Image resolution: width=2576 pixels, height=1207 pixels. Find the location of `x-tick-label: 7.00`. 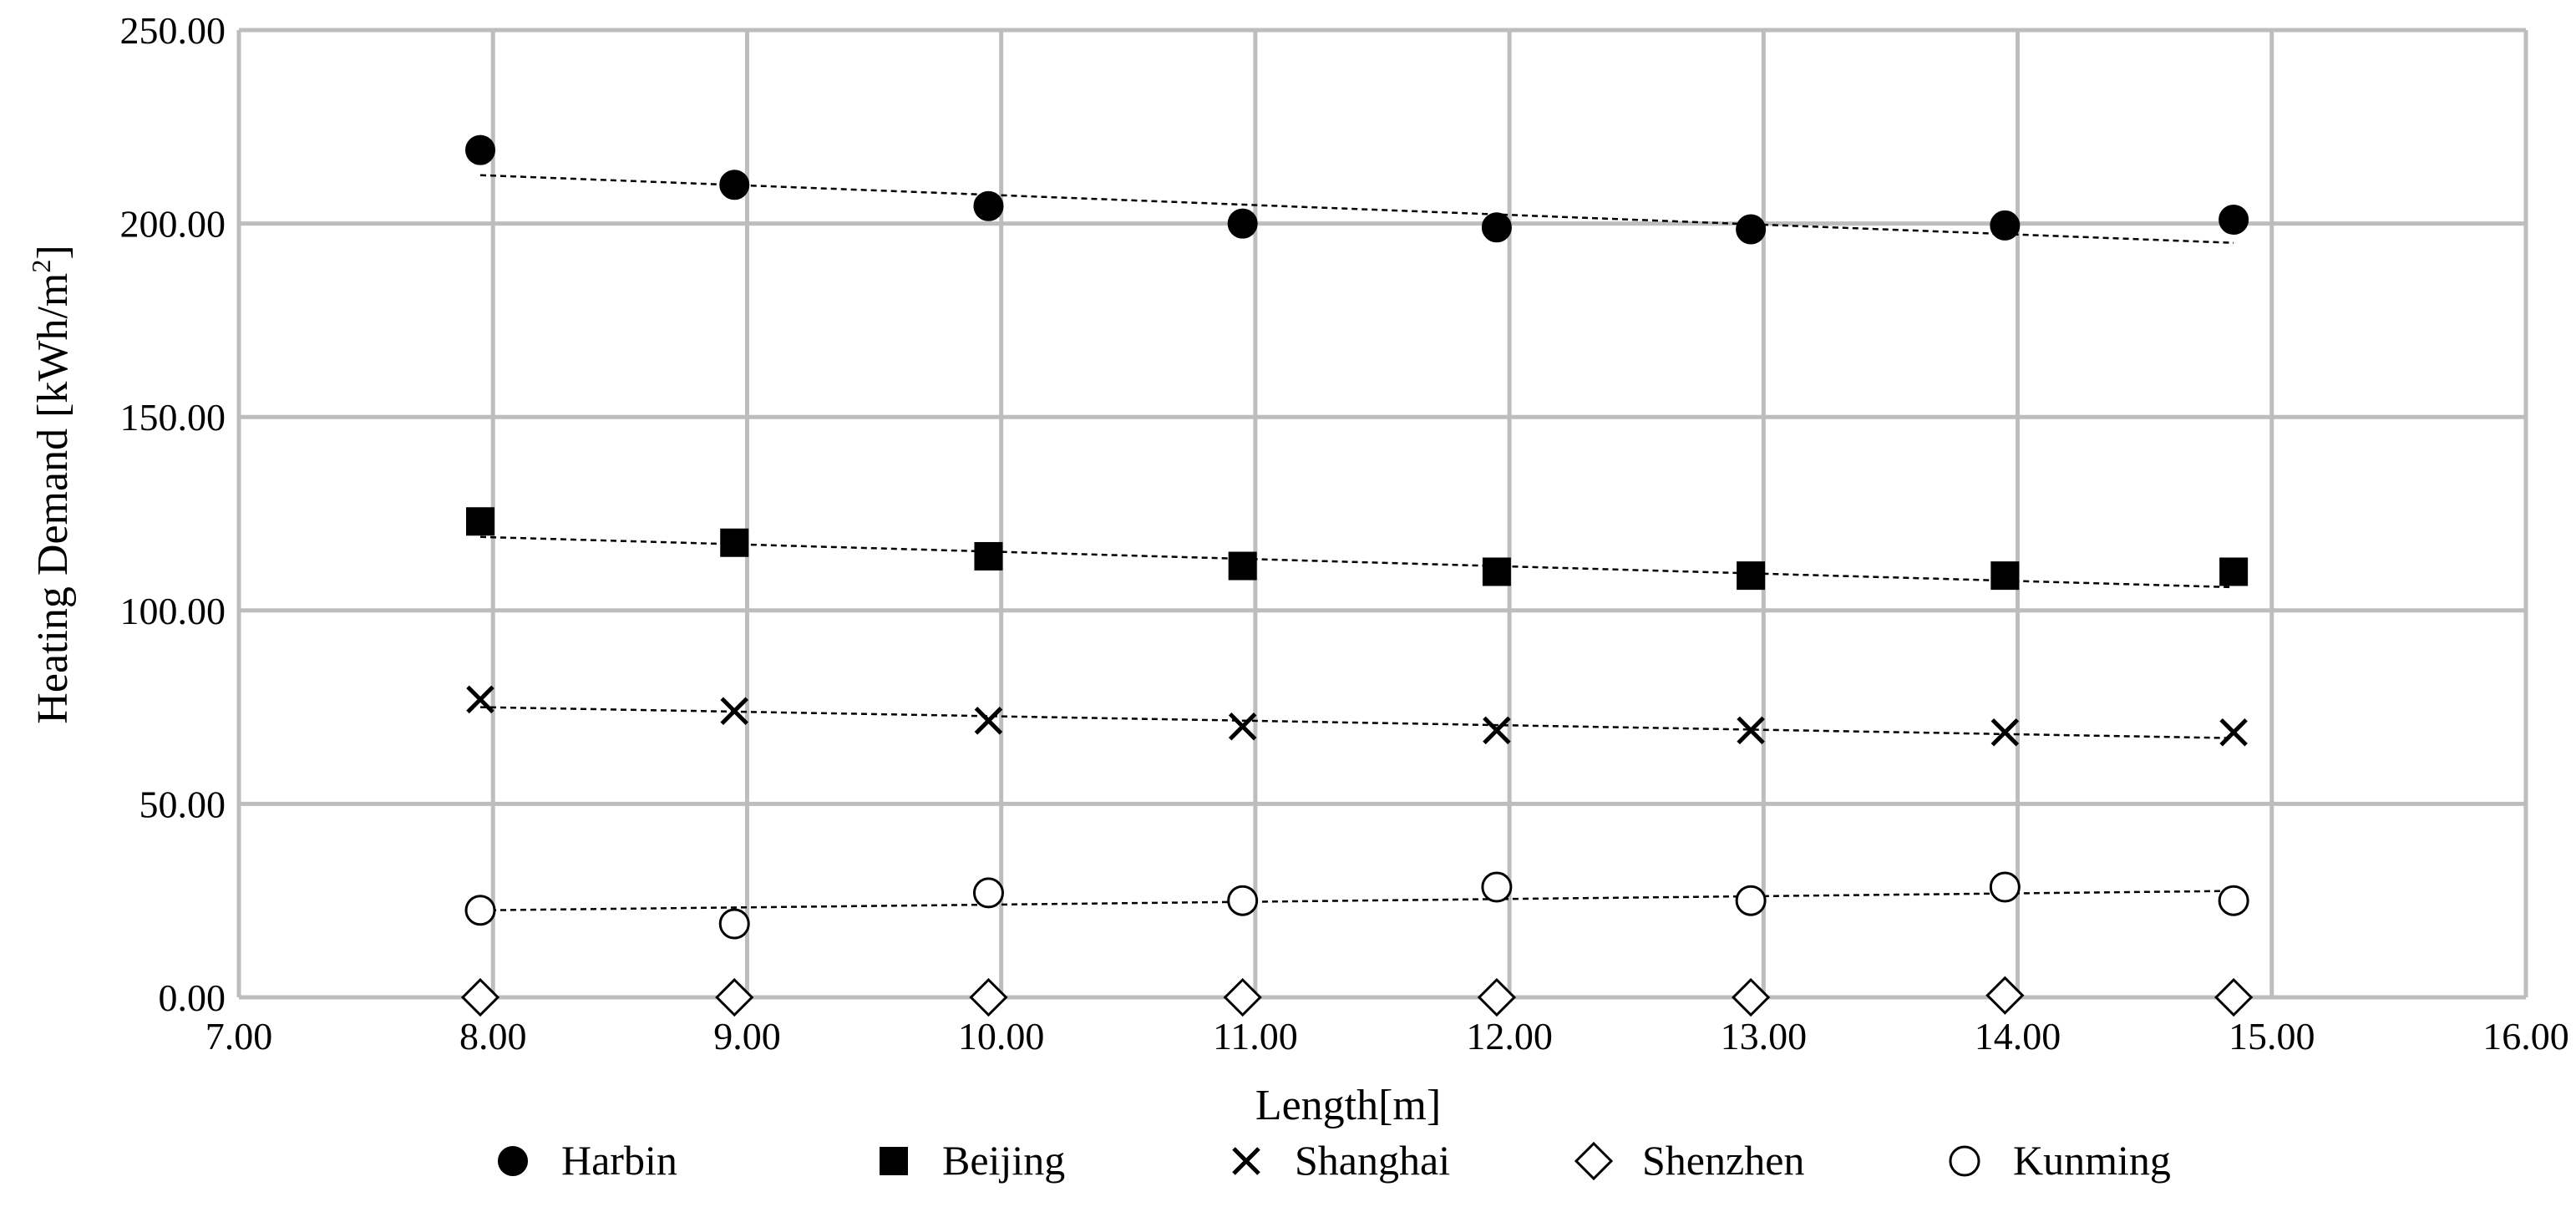

x-tick-label: 7.00 is located at coordinates (239, 1036).